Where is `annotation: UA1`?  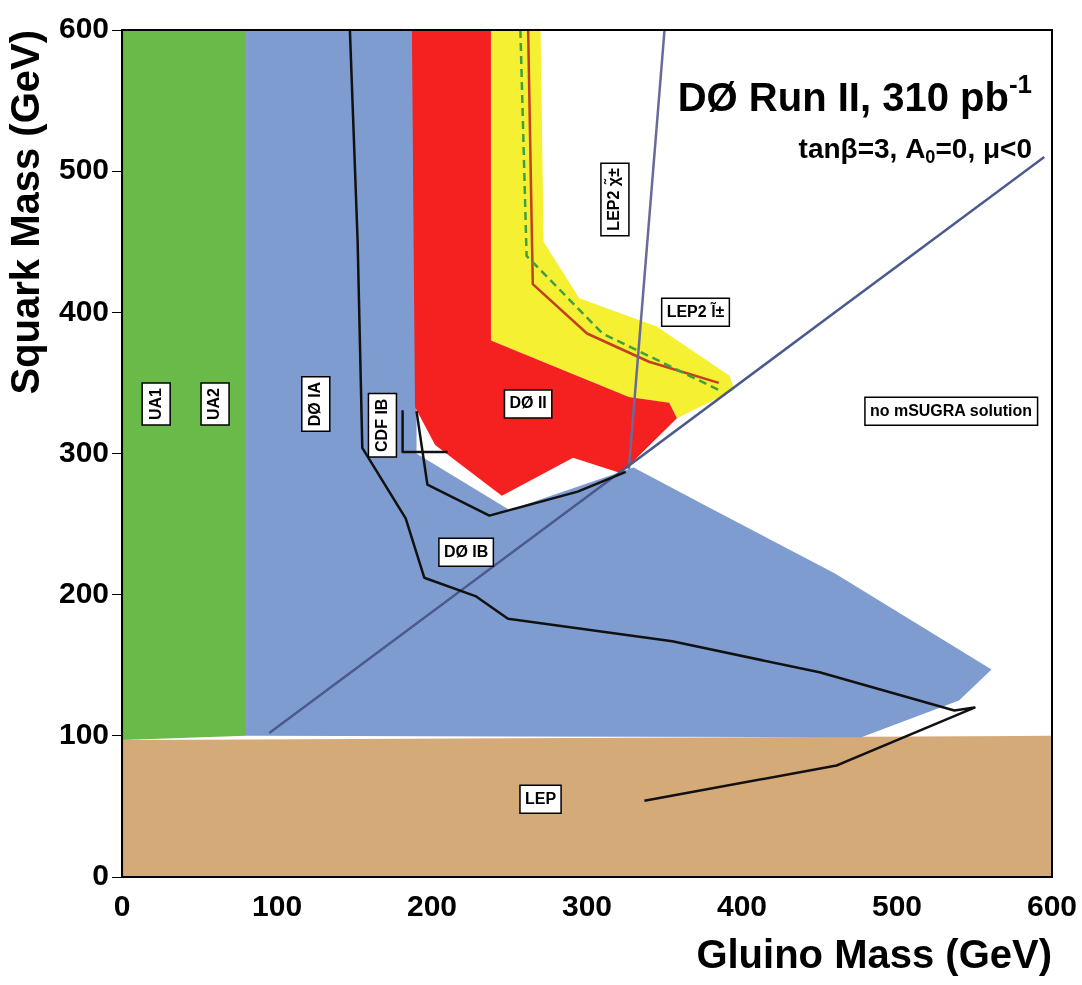 annotation: UA1 is located at coordinates (155, 404).